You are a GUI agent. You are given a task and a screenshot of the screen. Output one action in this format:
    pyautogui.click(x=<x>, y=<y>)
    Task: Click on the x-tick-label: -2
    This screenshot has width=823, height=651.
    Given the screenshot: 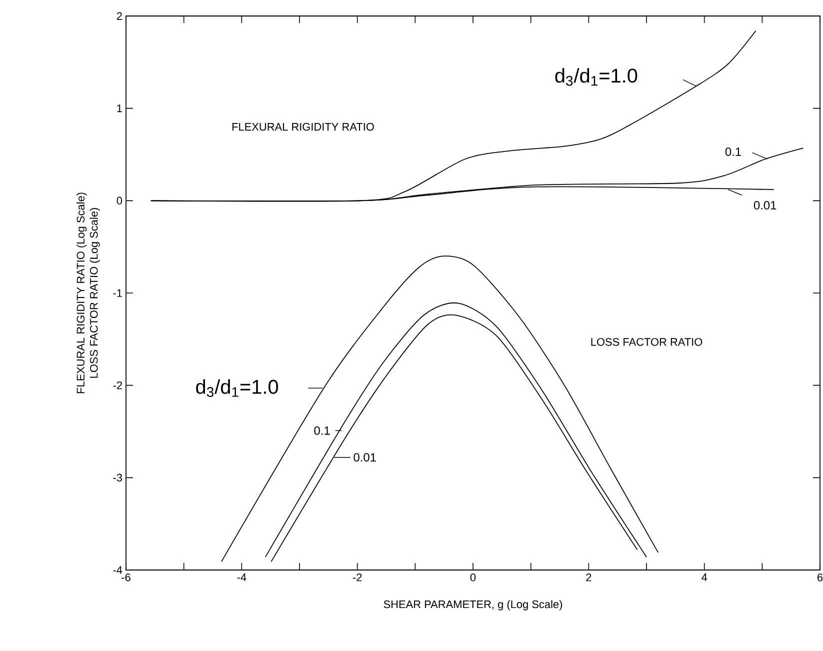 What is the action you would take?
    pyautogui.click(x=357, y=578)
    